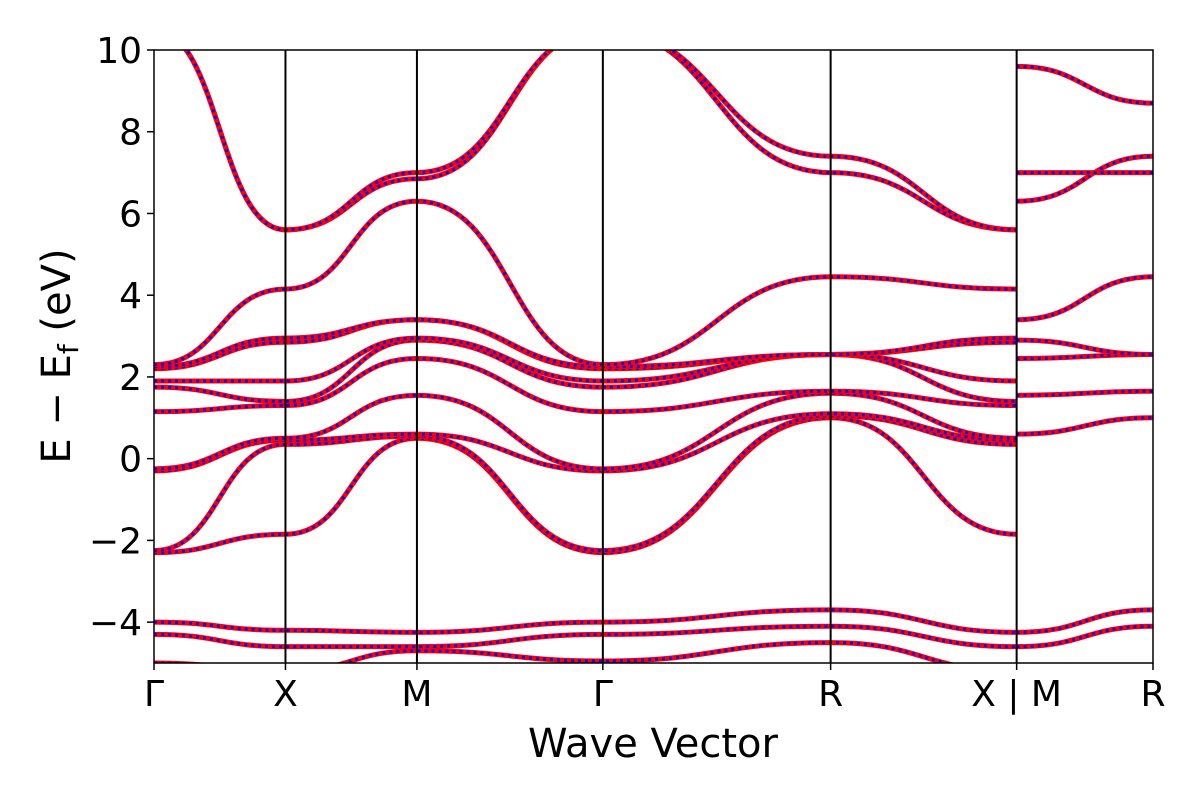 The image size is (1200, 800). I want to click on band-17-series-a, so click(1084, 393).